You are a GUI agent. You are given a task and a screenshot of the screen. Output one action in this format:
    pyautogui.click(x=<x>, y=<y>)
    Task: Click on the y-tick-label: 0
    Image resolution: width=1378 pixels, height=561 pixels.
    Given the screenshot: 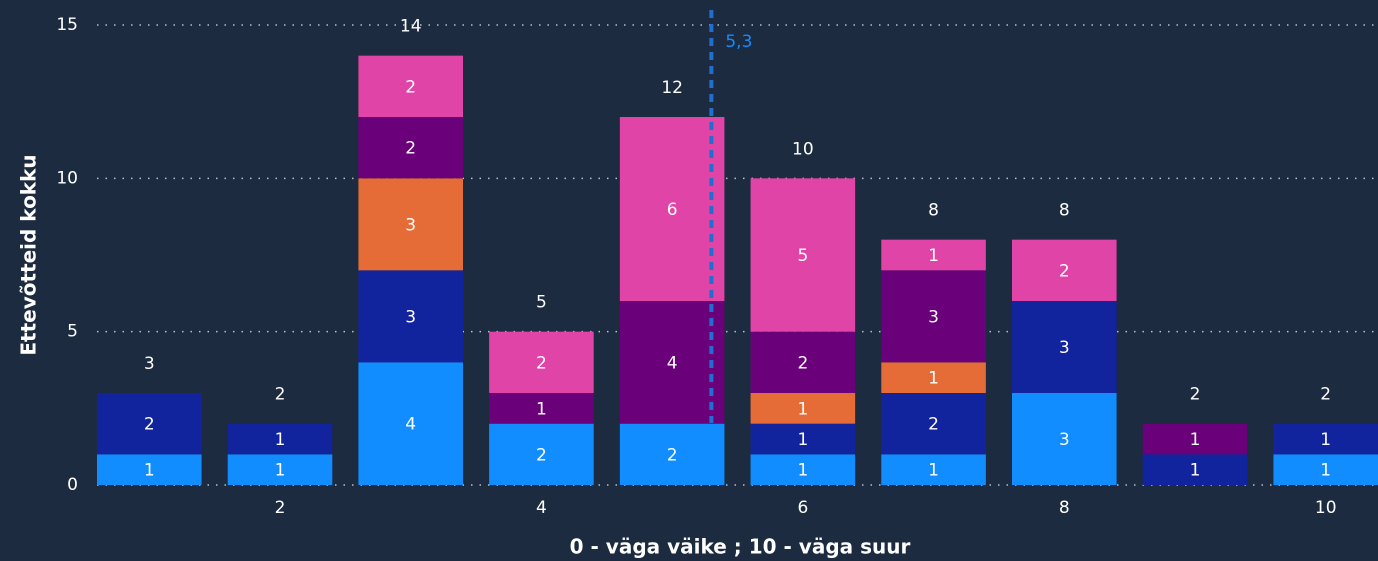 What is the action you would take?
    pyautogui.click(x=72, y=485)
    